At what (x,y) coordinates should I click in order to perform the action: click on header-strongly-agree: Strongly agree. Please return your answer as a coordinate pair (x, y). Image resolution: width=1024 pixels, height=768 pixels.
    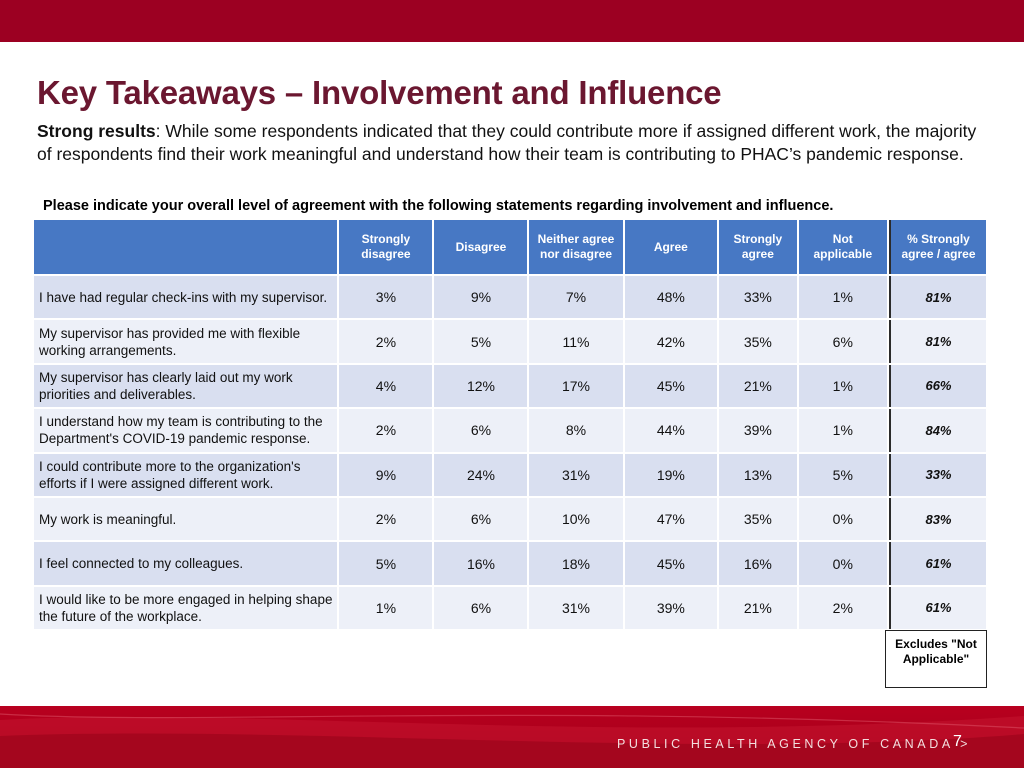
    Looking at the image, I should click on (758, 247).